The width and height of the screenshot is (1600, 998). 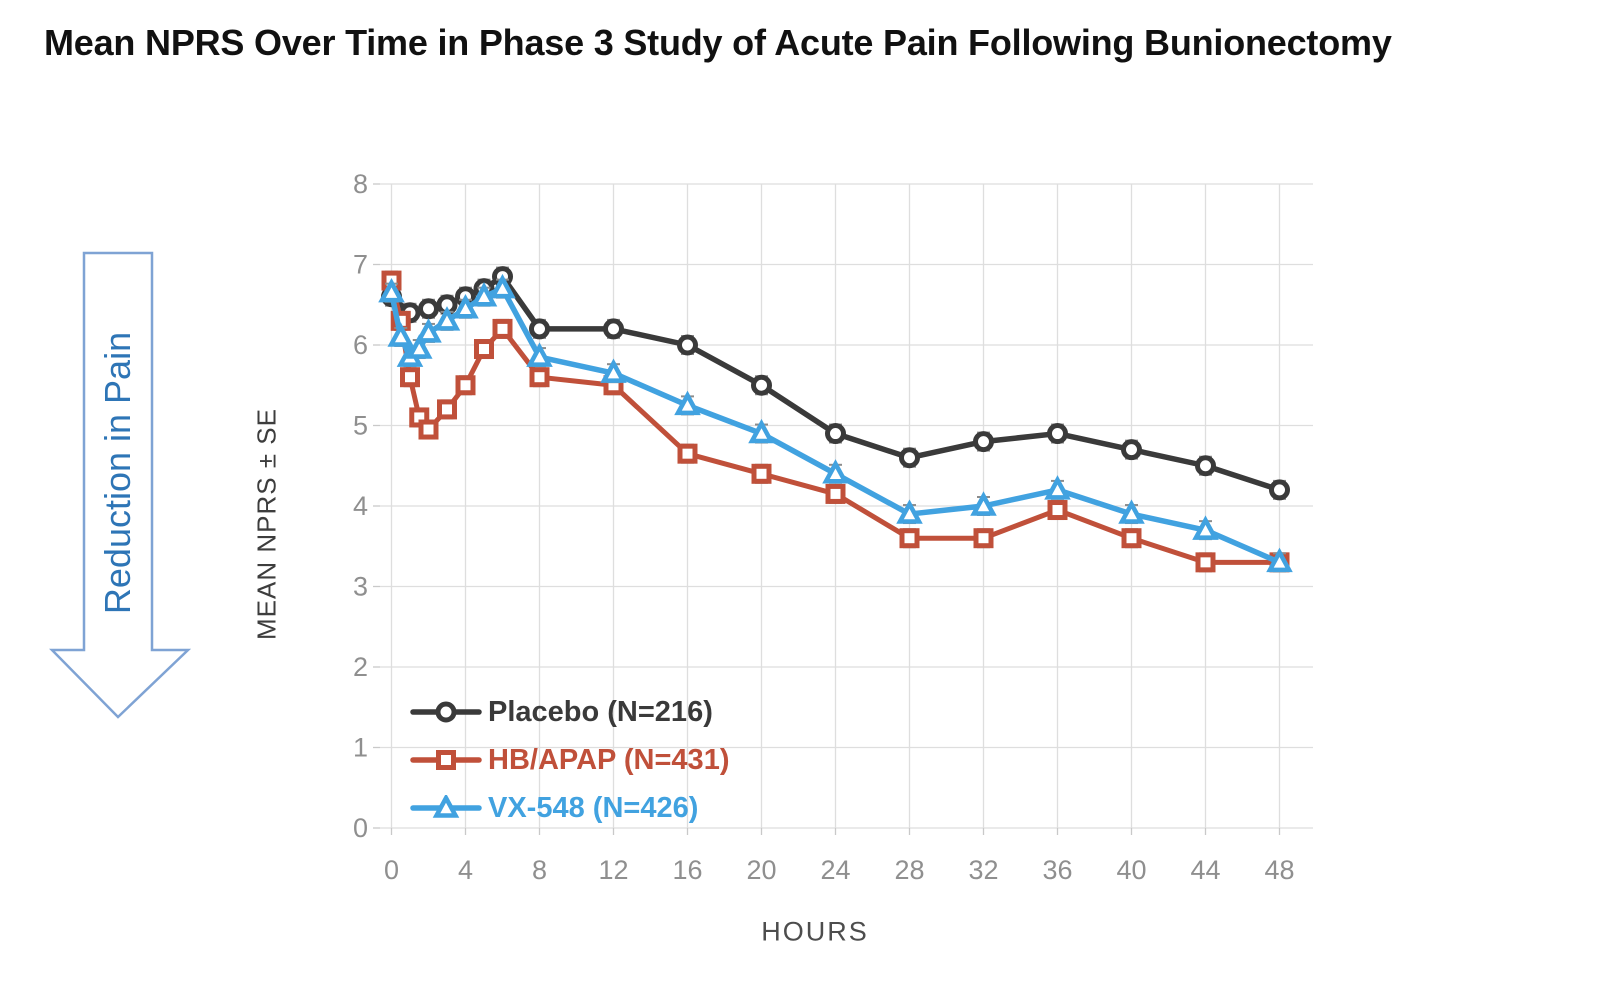 I want to click on down-arrow-icon, so click(x=120, y=485).